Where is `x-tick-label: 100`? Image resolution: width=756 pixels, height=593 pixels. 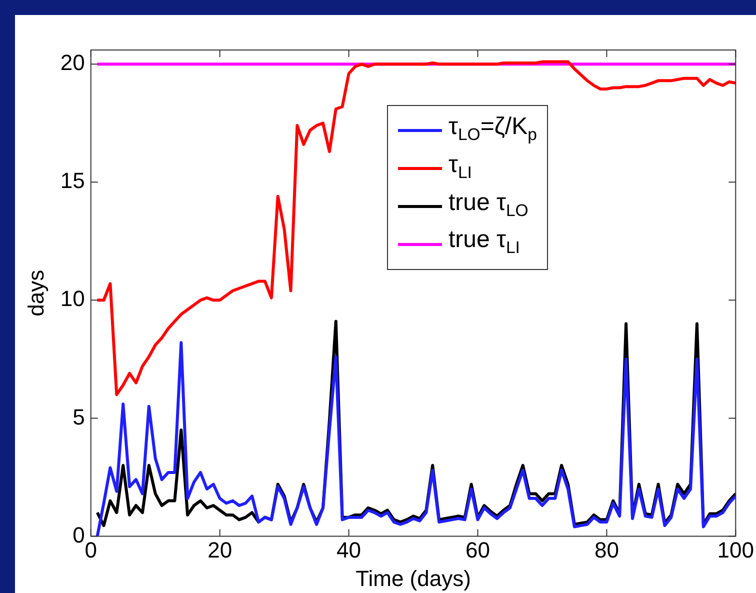 x-tick-label: 100 is located at coordinates (735, 549).